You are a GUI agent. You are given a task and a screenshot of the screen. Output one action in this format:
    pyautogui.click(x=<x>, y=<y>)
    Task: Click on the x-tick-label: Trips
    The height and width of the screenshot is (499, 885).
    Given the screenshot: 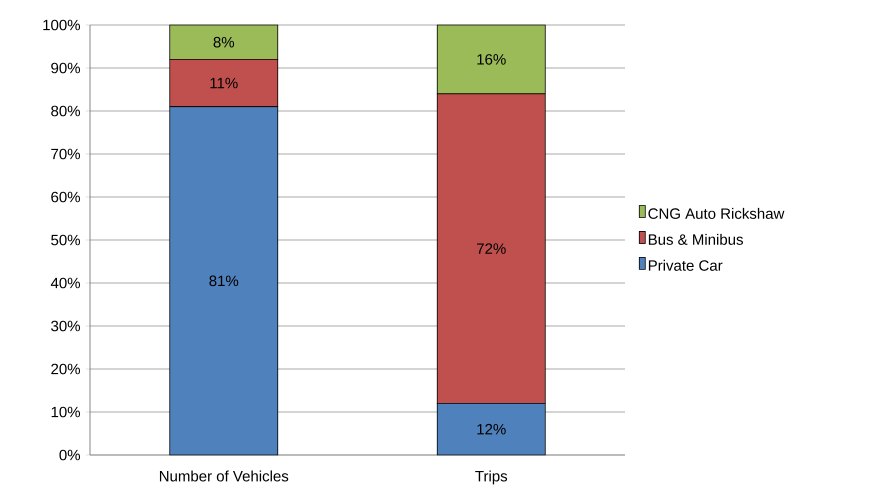 What is the action you would take?
    pyautogui.click(x=491, y=477)
    